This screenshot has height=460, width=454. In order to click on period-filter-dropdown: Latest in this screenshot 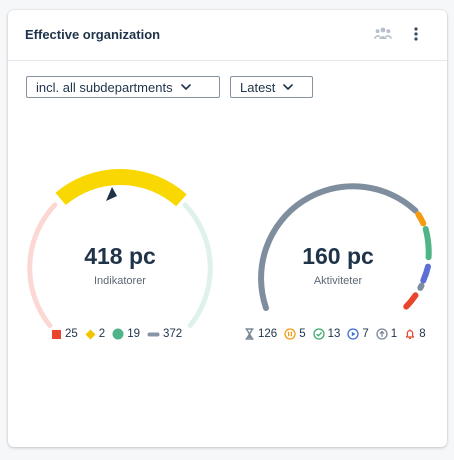, I will do `click(271, 87)`.